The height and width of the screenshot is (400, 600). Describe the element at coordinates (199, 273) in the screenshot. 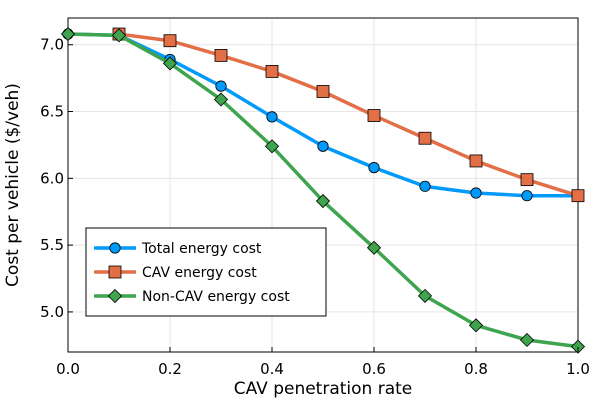

I see `legend-label: CAV energy cost` at that location.